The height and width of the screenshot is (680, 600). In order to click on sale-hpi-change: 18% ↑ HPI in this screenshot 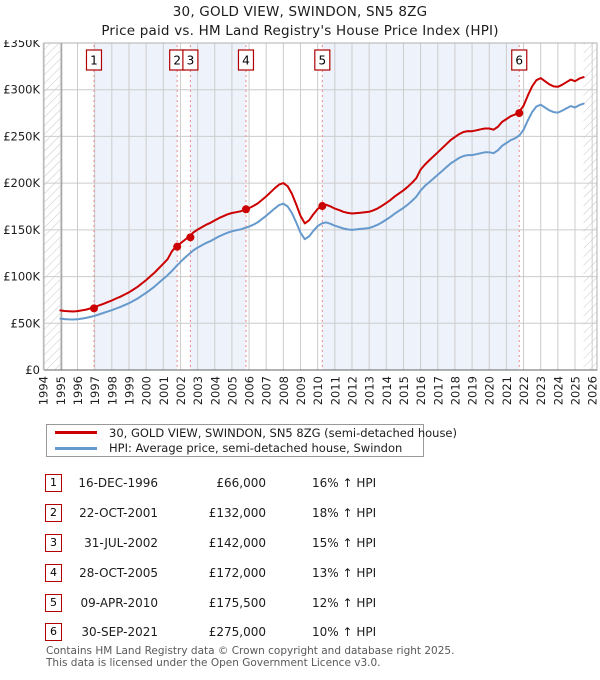, I will do `click(344, 512)`.